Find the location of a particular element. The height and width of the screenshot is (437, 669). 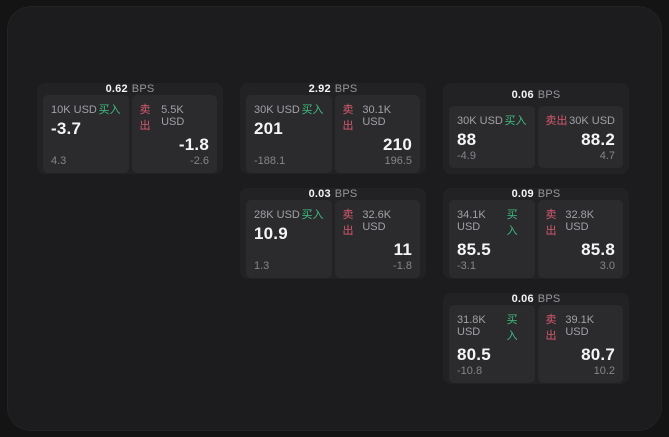

sell-change: 3.0 is located at coordinates (607, 266).